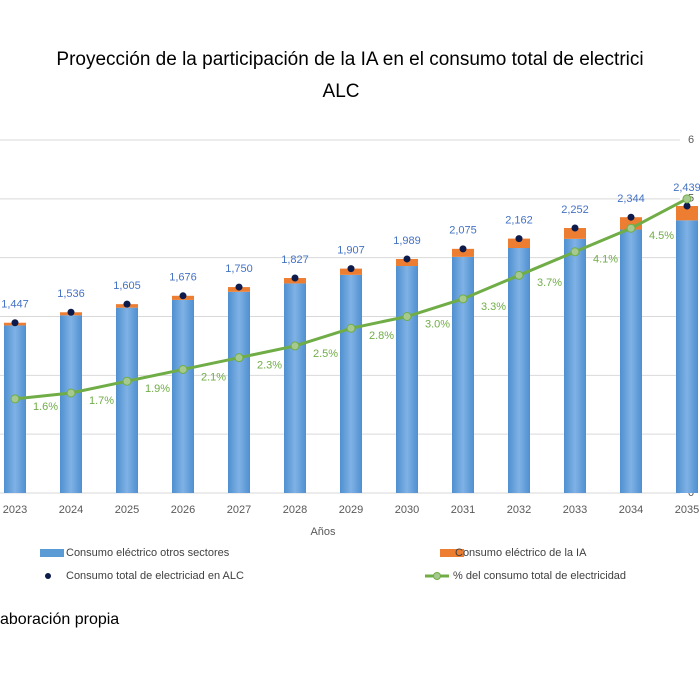 The image size is (700, 700). Describe the element at coordinates (381, 336) in the screenshot. I see `data-label: 2.8%` at that location.